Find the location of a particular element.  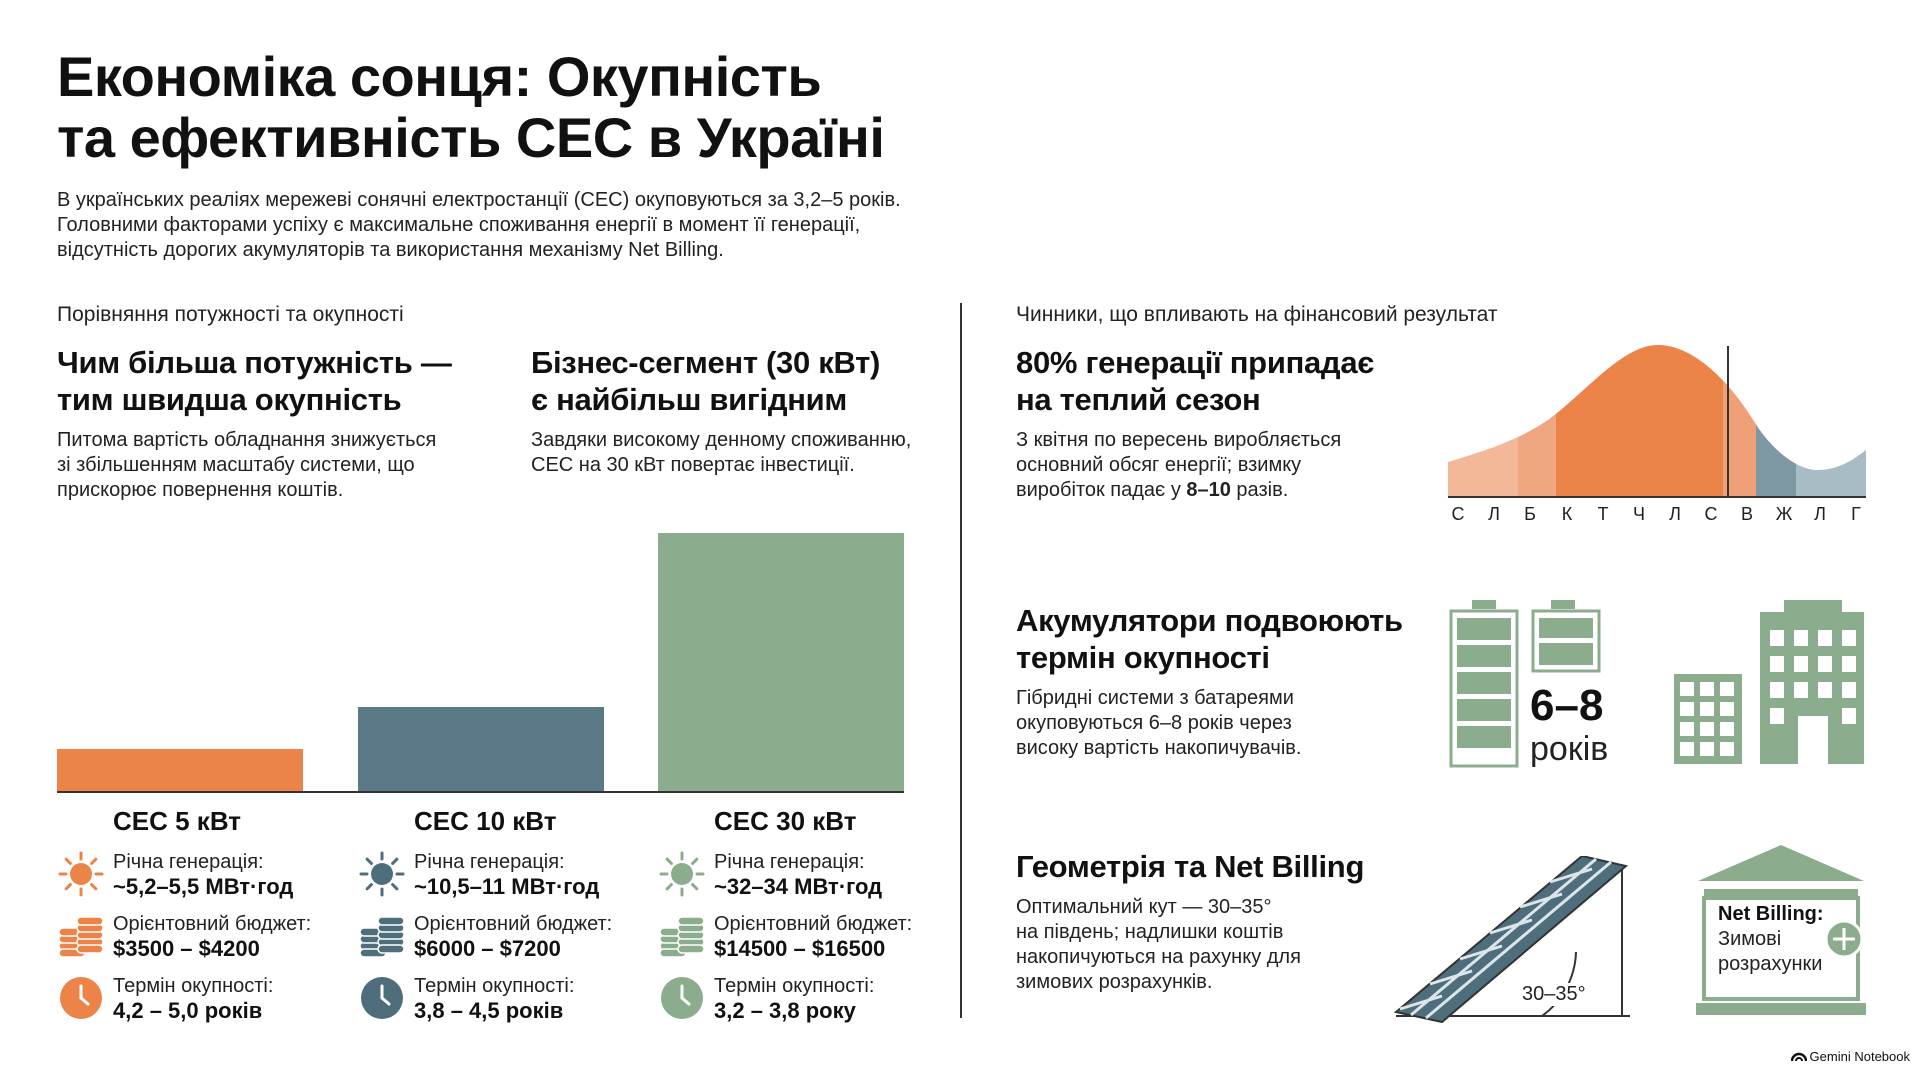

budget-text: Орієнтовний бюджет: $14500 – $16500 is located at coordinates (813, 937).